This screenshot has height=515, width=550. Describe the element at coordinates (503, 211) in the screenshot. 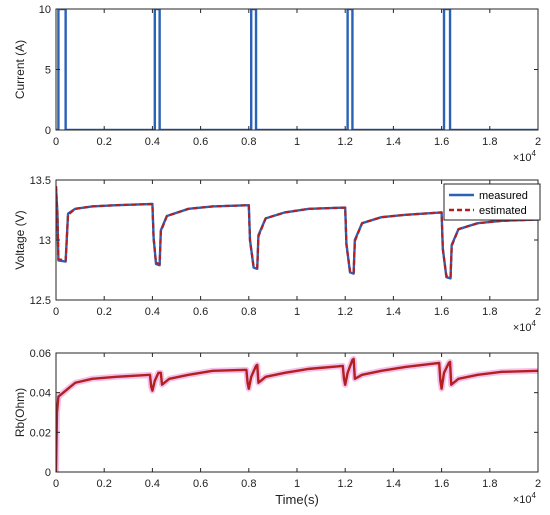

I see `legend-label-estimated: estimated` at that location.